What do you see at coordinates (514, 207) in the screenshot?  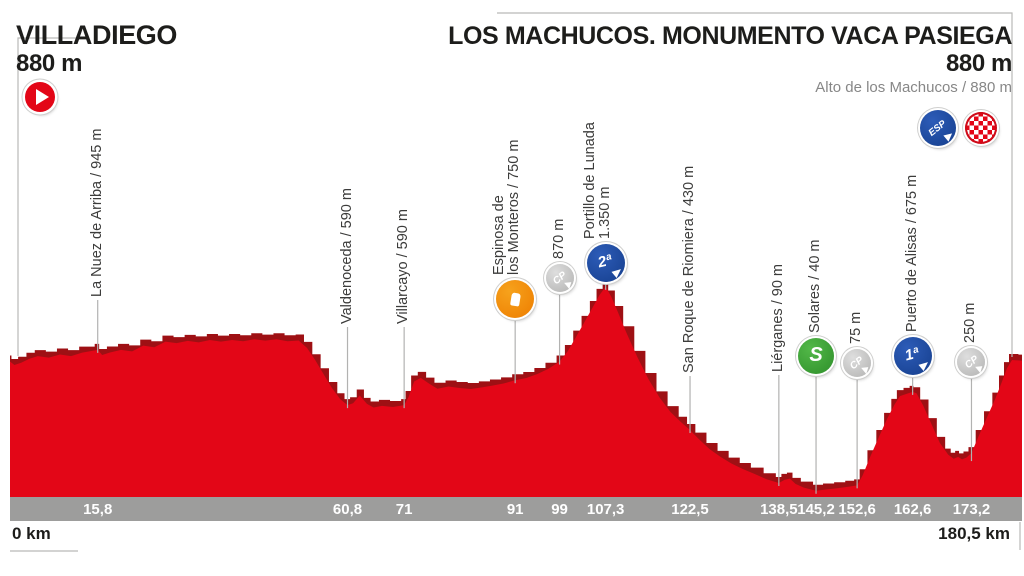 I see `landmark-label-line: los Monteros / 750 m` at bounding box center [514, 207].